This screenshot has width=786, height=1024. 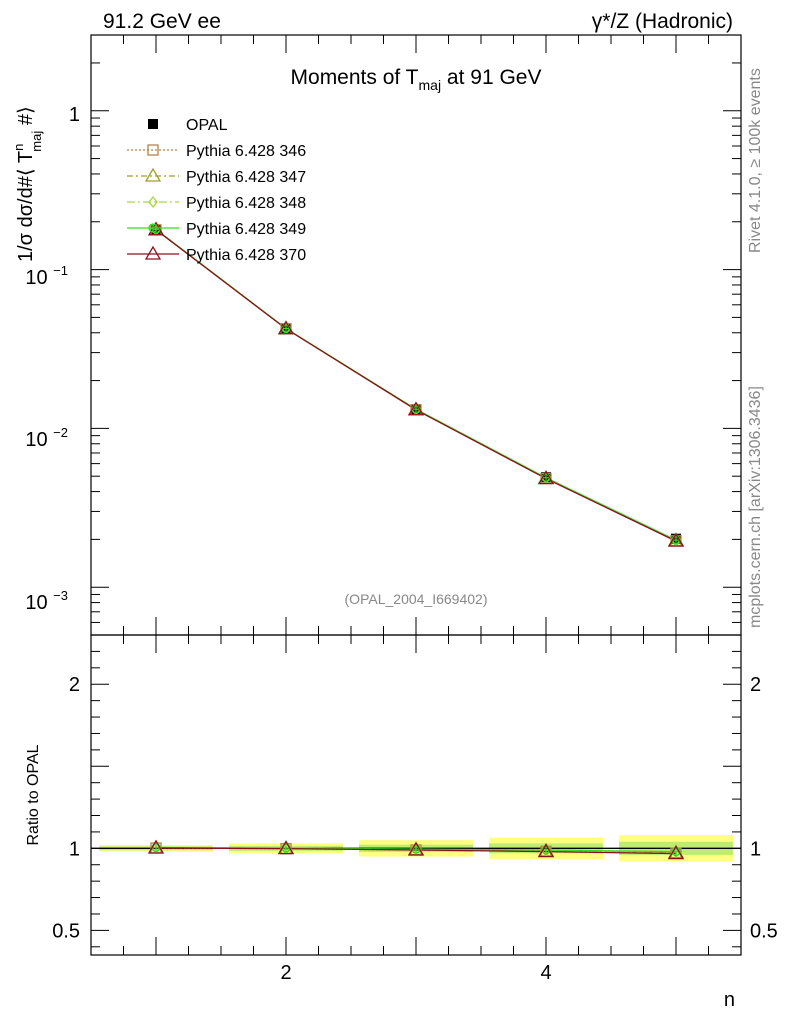 I want to click on y-tick-0.001-exp: −3, so click(x=60, y=595).